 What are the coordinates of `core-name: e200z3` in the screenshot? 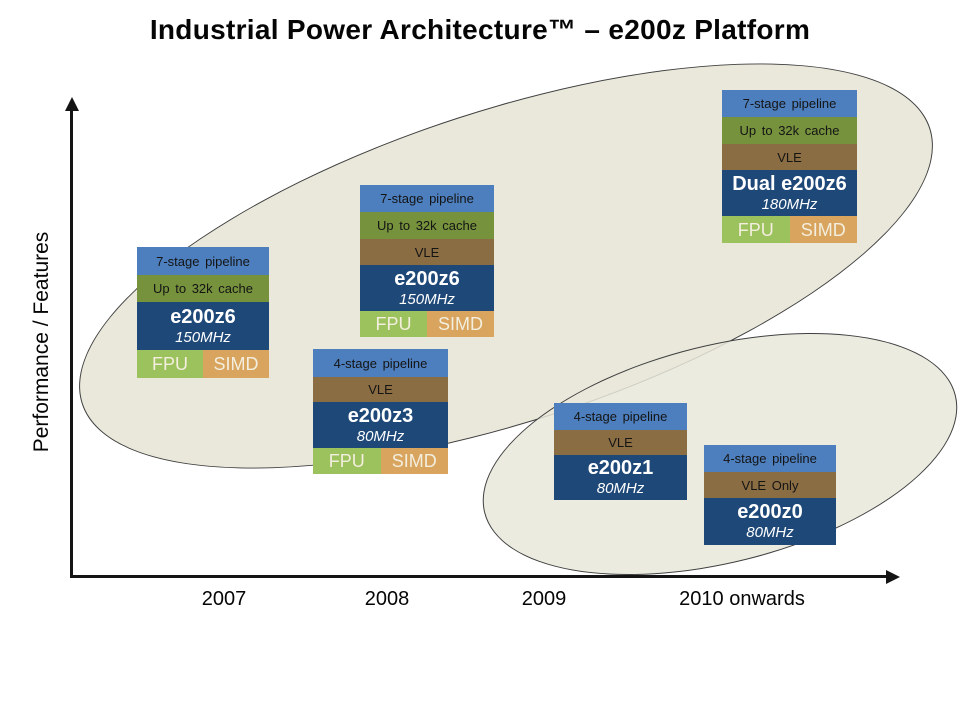 It's located at (380, 415).